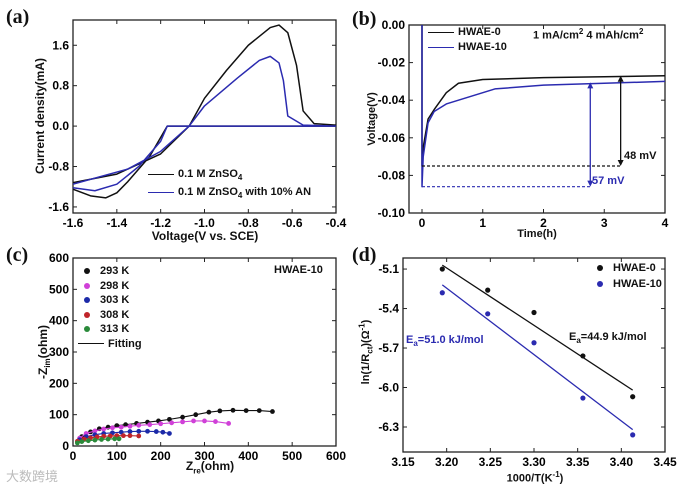  I want to click on legend-dot, so click(87, 285).